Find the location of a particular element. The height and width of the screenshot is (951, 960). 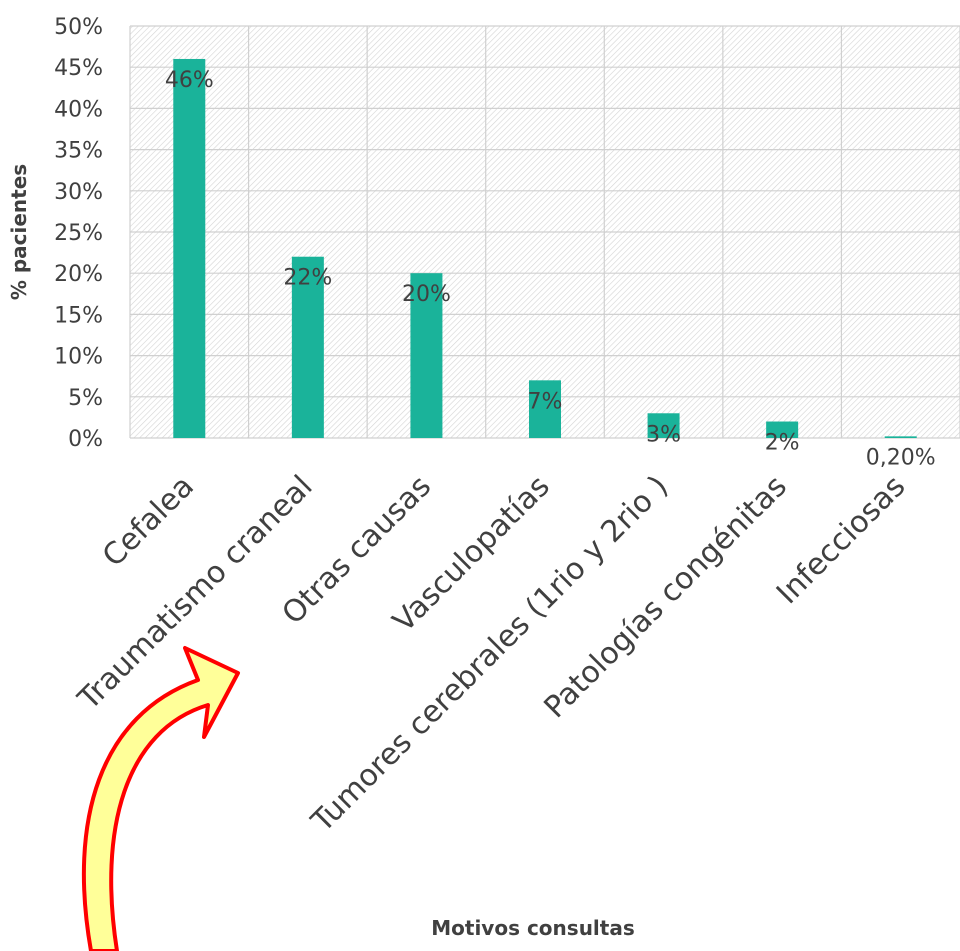

y-tick-label: 45% is located at coordinates (78, 68).